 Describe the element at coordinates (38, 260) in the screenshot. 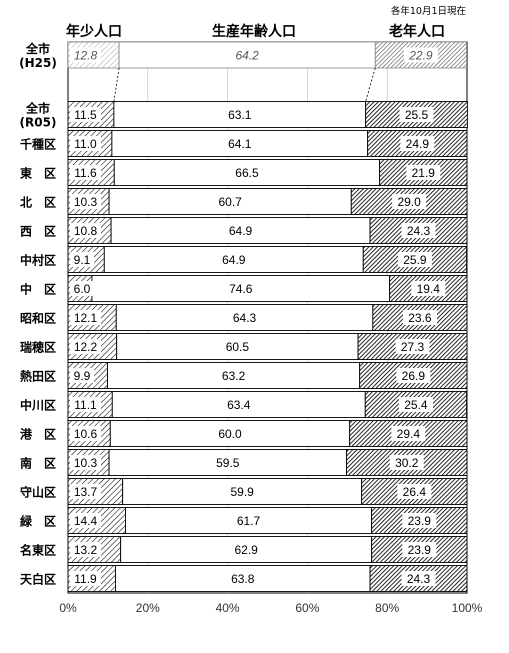

I see `ward-category-label: 中村区` at that location.